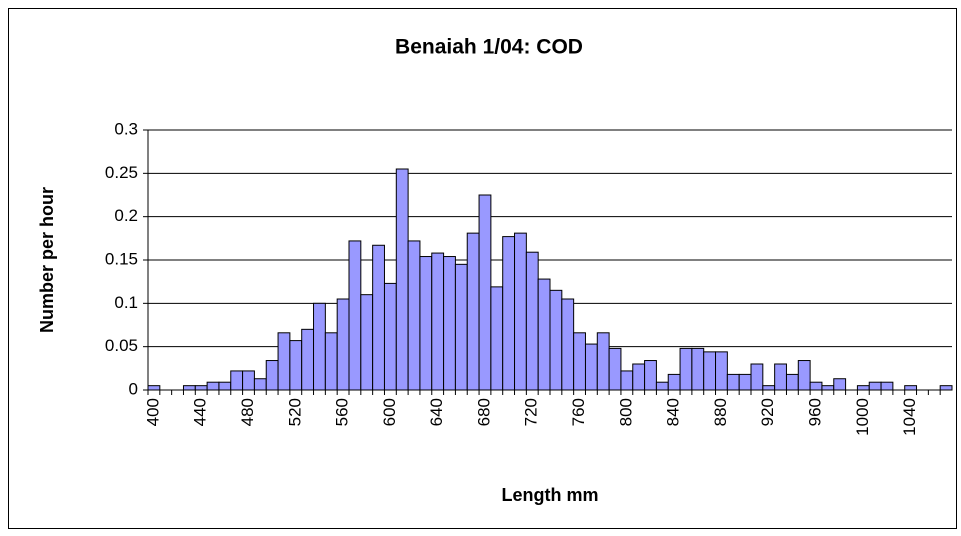 Image resolution: width=961 pixels, height=536 pixels. I want to click on y-tick-label: 0.15, so click(121, 258).